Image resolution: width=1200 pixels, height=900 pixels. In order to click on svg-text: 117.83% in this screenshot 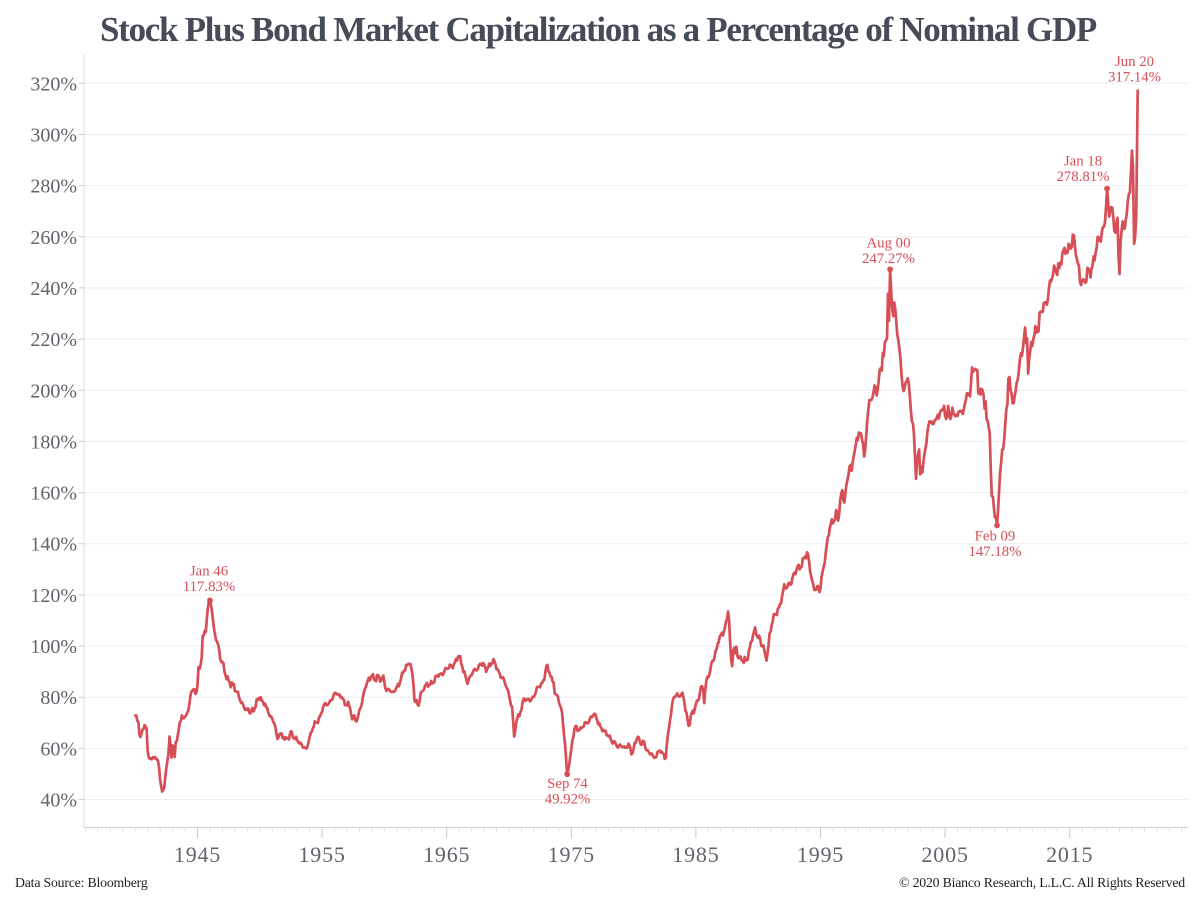, I will do `click(209, 587)`.